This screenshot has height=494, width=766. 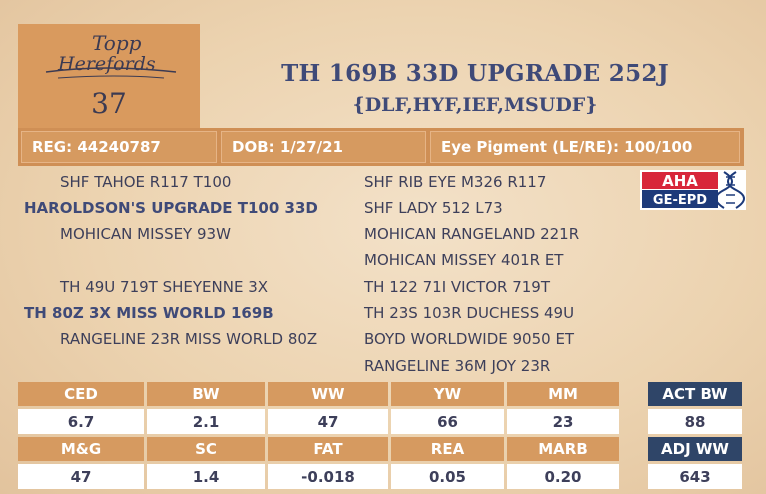 I want to click on epd-header-yw: YW, so click(x=447, y=394).